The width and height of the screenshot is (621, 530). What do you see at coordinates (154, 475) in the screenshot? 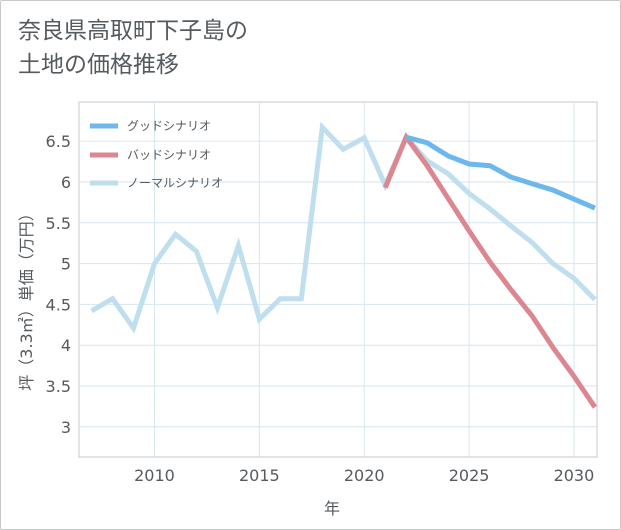
I see `x-tick-label: 2010` at bounding box center [154, 475].